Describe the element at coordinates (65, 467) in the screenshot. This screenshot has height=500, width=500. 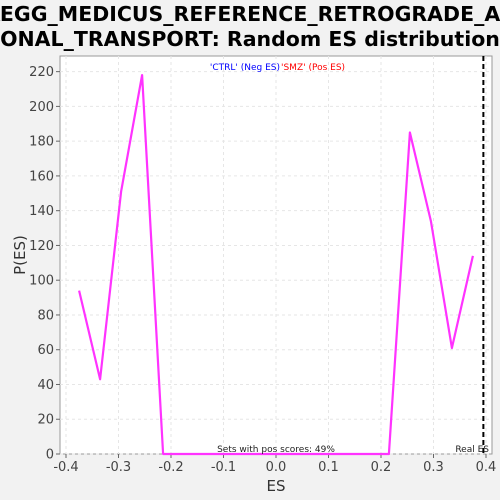
I see `x-tick-label: -0.4` at that location.